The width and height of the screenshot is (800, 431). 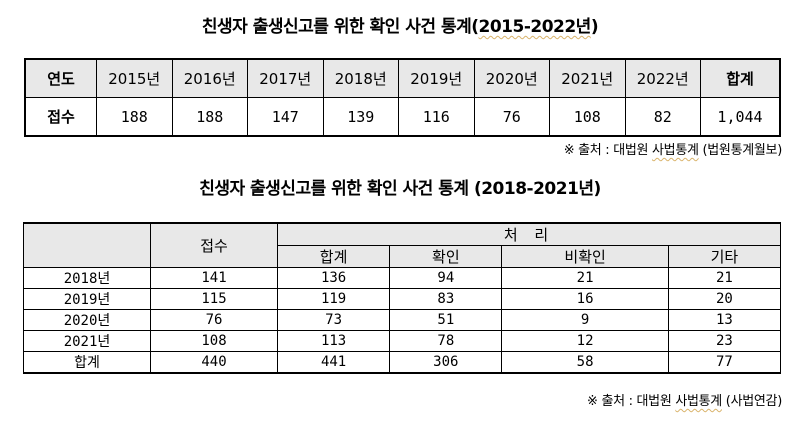 What do you see at coordinates (333, 256) in the screenshot?
I see `sub-header-cell: 합계` at bounding box center [333, 256].